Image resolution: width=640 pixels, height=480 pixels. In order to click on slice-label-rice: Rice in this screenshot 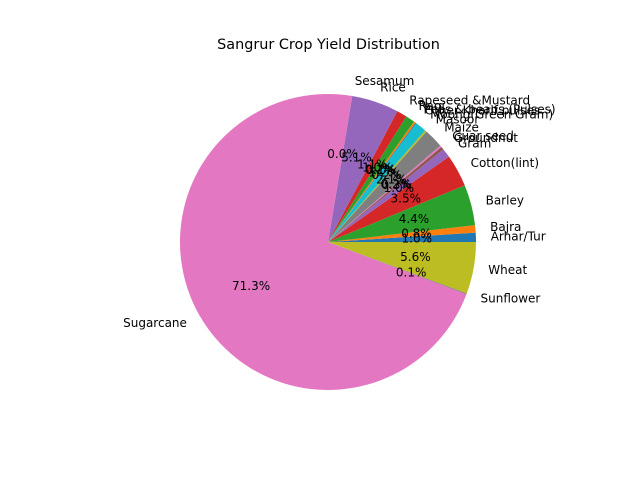, I will do `click(393, 87)`.